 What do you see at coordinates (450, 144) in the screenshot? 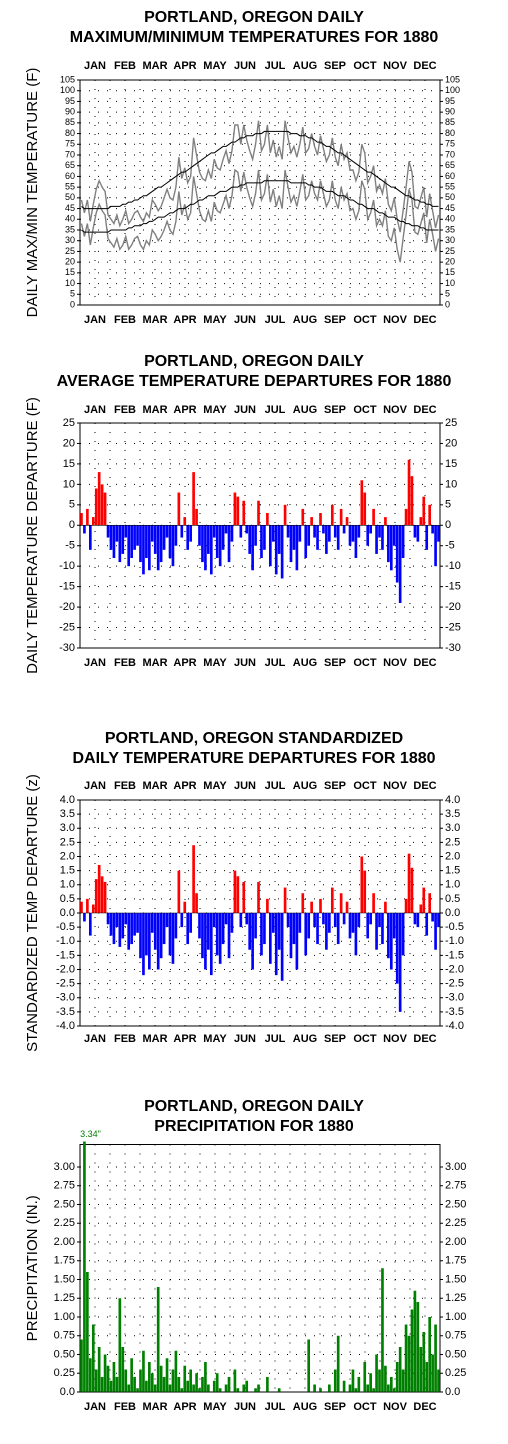
I see `y-tick-label-right: 75` at bounding box center [450, 144].